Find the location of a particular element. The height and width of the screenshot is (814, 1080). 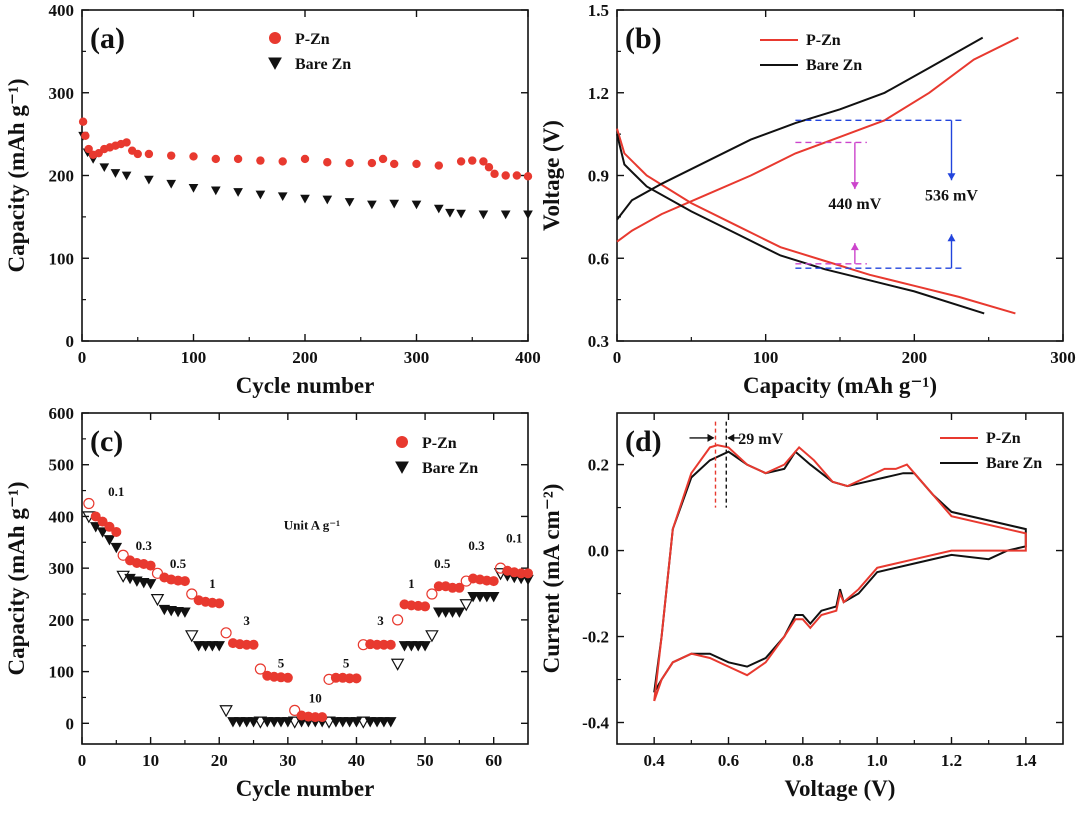

panel-tag: (b) is located at coordinates (643, 38).